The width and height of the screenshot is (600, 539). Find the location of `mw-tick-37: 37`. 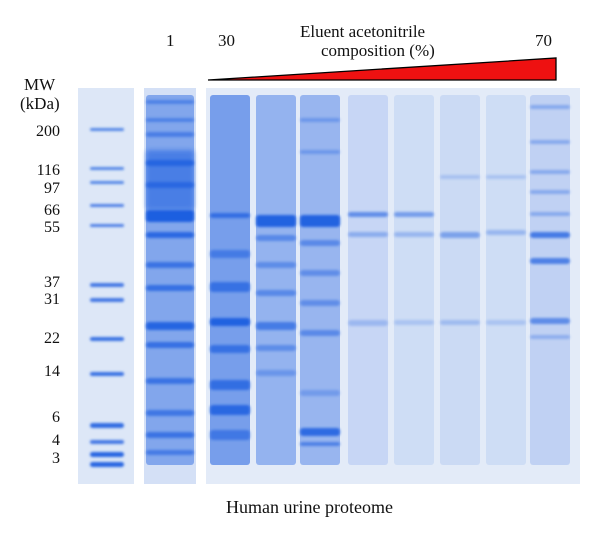

mw-tick-37: 37 is located at coordinates (52, 282).